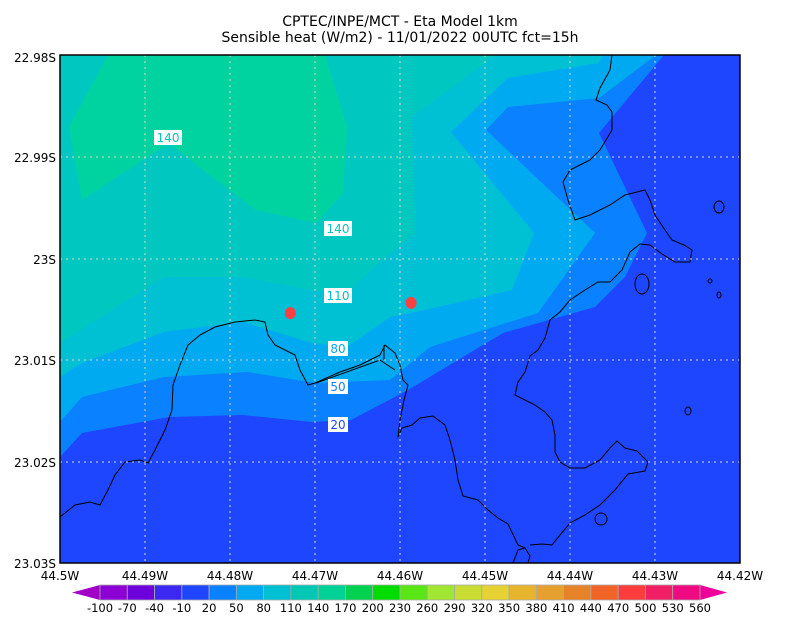  I want to click on svg-text: 50, so click(337, 387).